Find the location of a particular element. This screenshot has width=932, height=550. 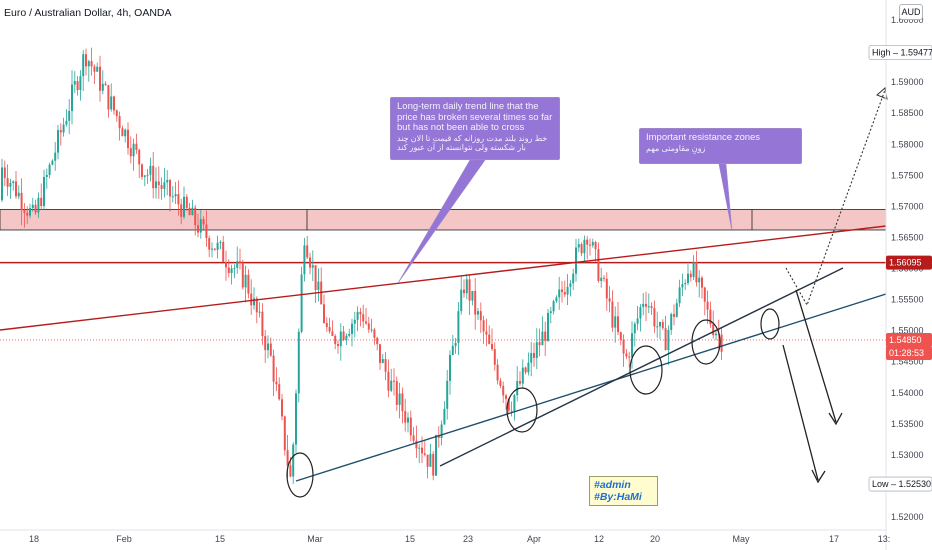

y-tick-label: 1.60000 is located at coordinates (907, 20).